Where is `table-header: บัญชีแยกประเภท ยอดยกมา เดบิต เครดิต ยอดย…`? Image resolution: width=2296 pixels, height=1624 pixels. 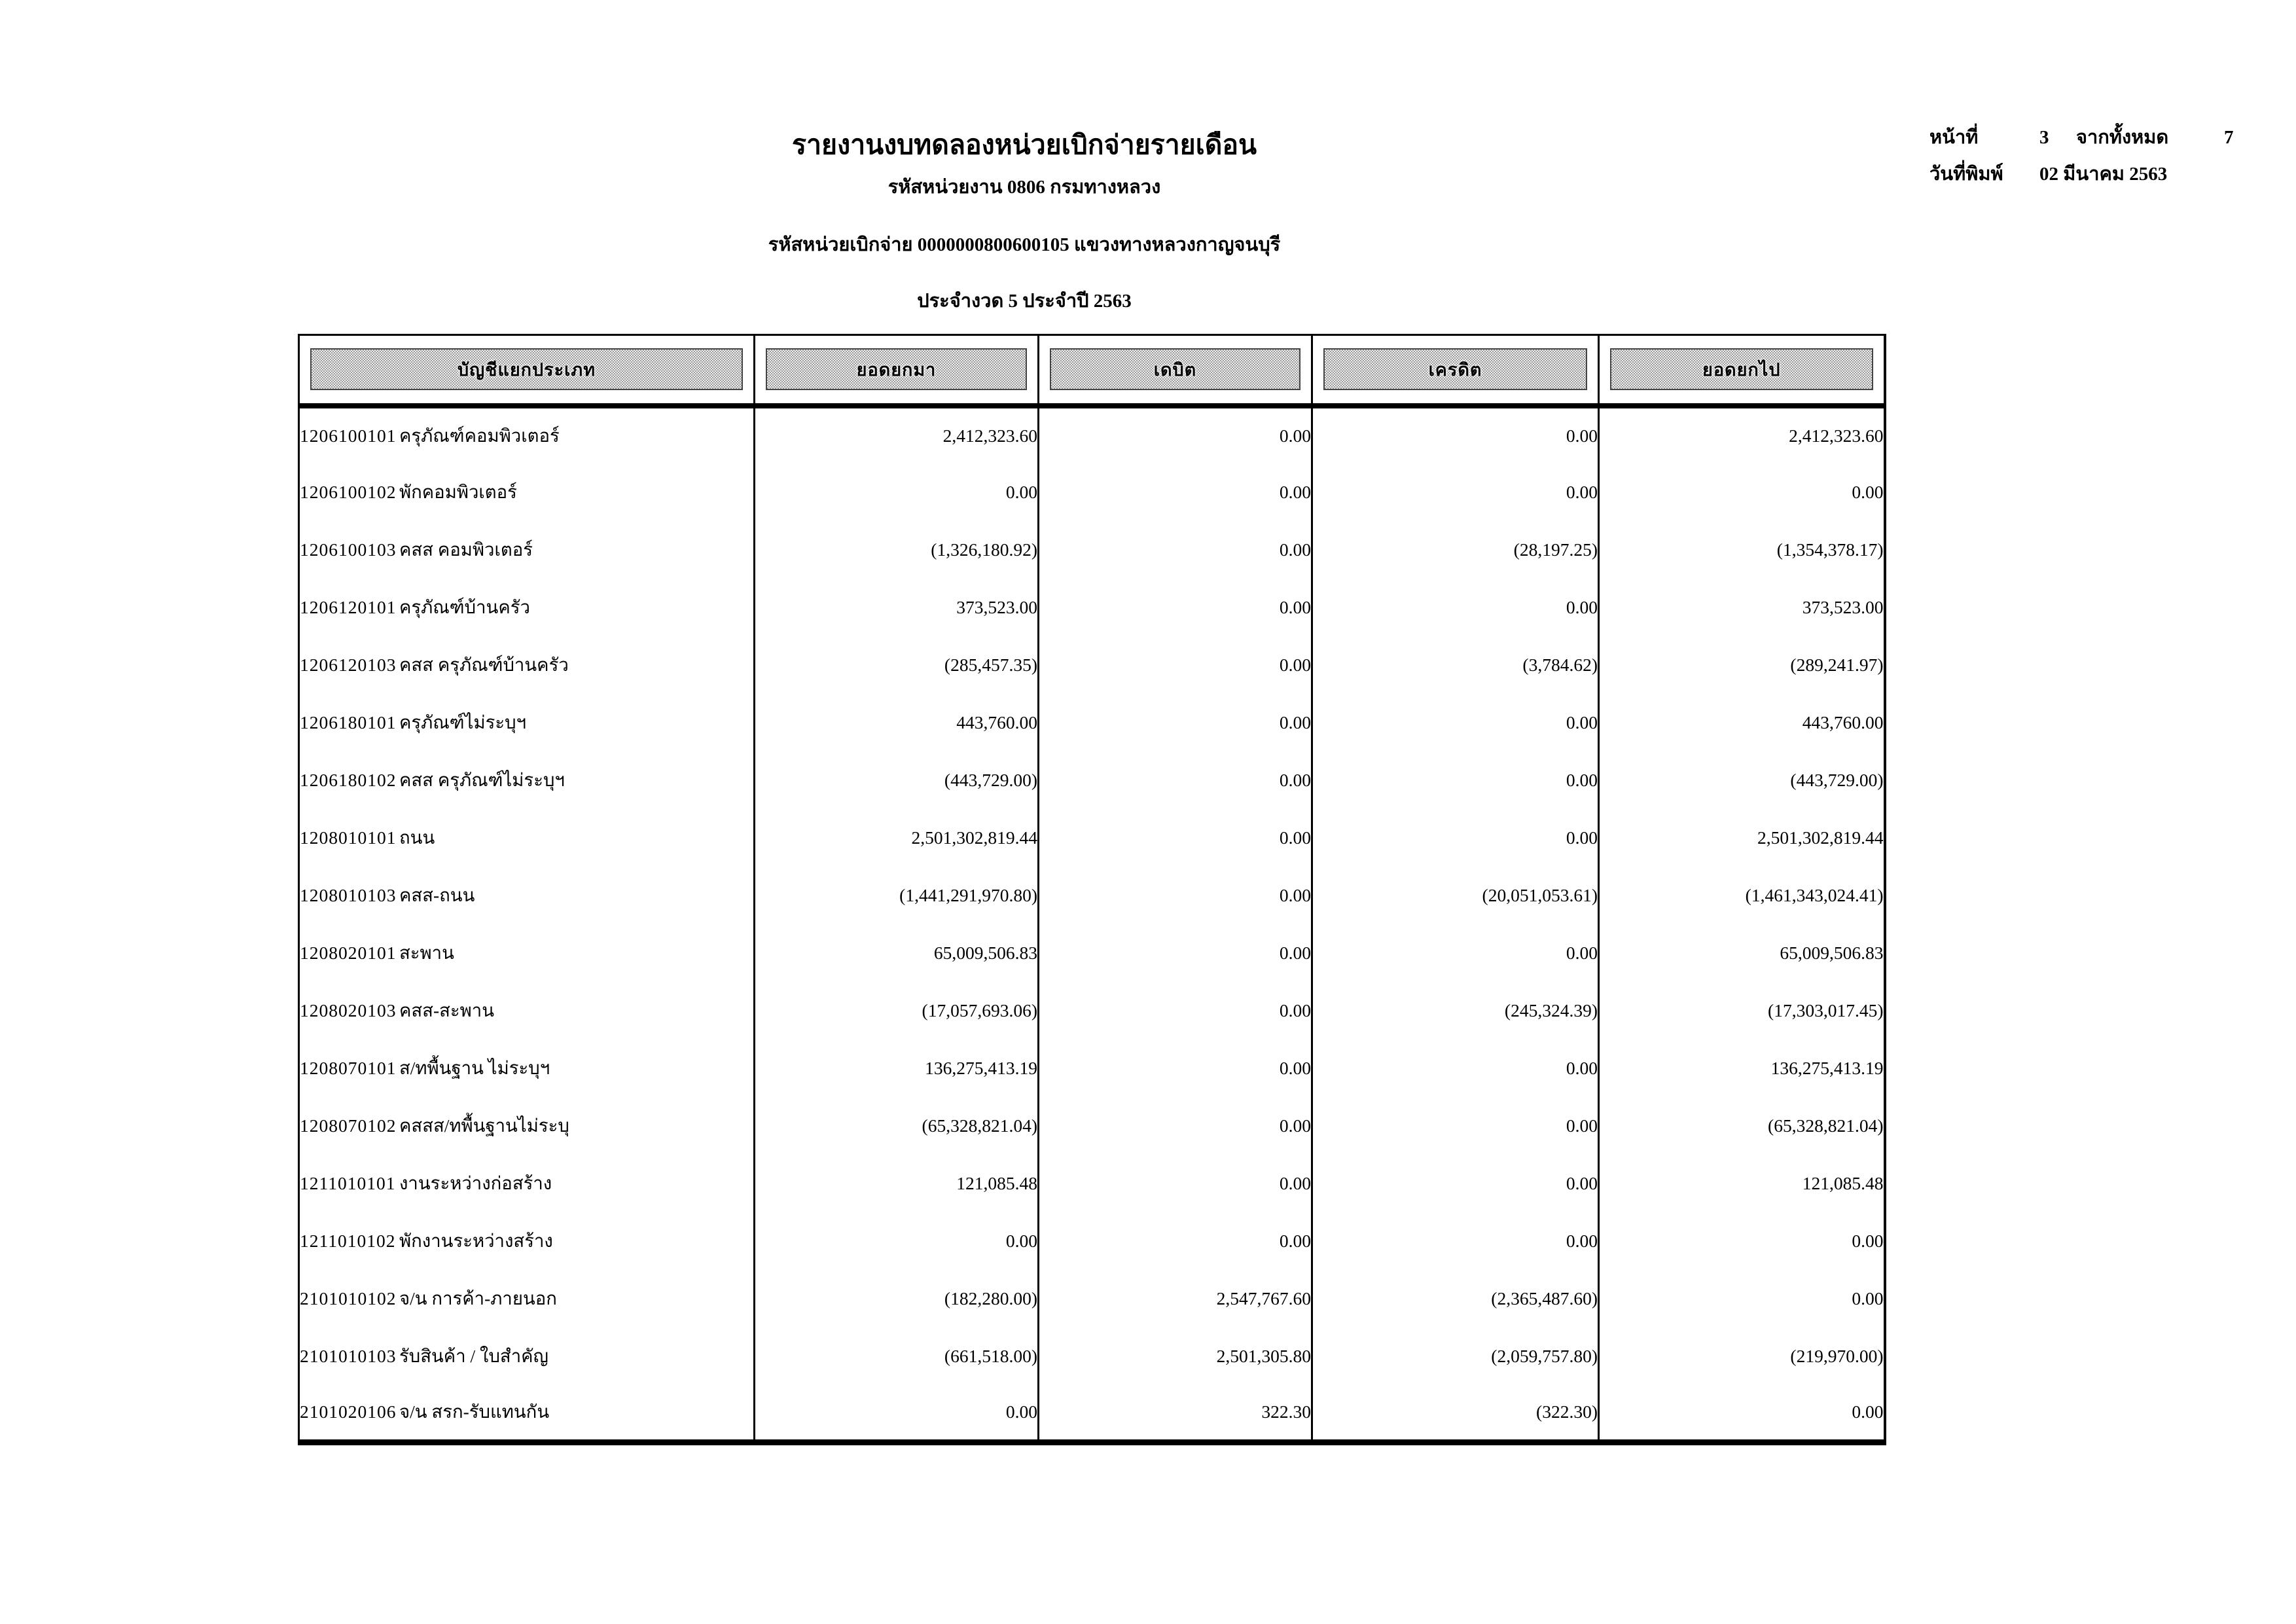 table-header: บัญชีแยกประเภท ยอดยกมา เดบิต เครดิต ยอดย… is located at coordinates (1091, 371).